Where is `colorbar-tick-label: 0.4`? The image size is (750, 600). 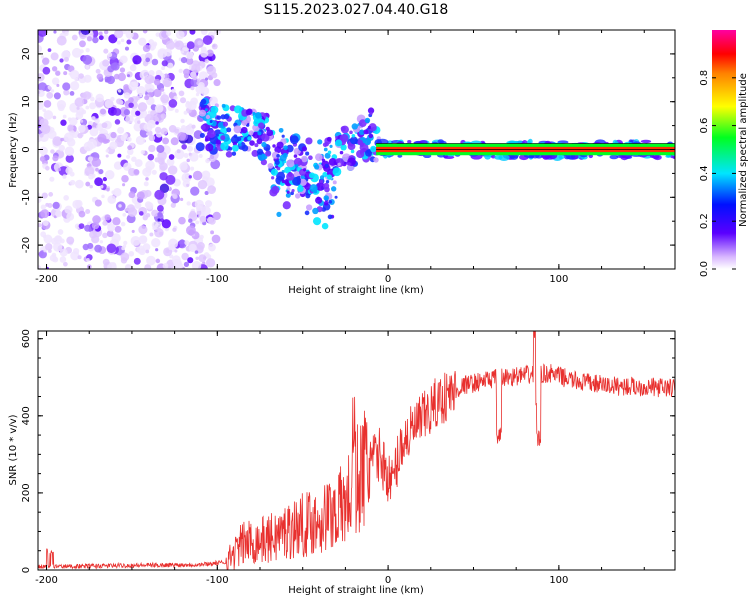
colorbar-tick-label: 0.4 is located at coordinates (704, 173).